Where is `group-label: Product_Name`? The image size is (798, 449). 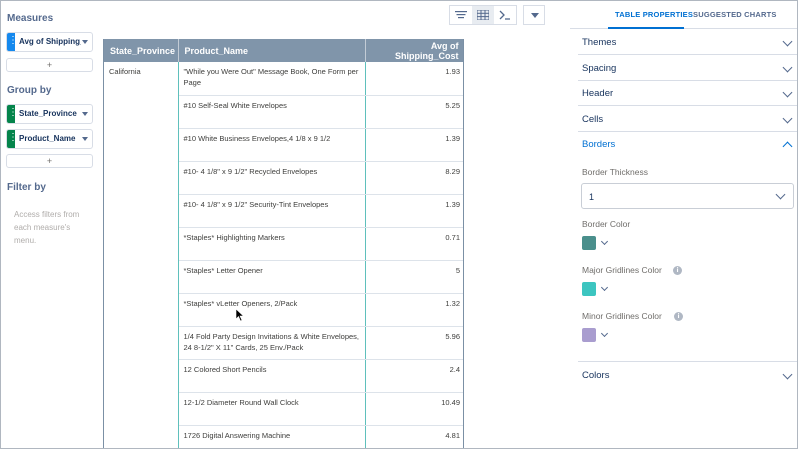
group-label: Product_Name is located at coordinates (47, 138).